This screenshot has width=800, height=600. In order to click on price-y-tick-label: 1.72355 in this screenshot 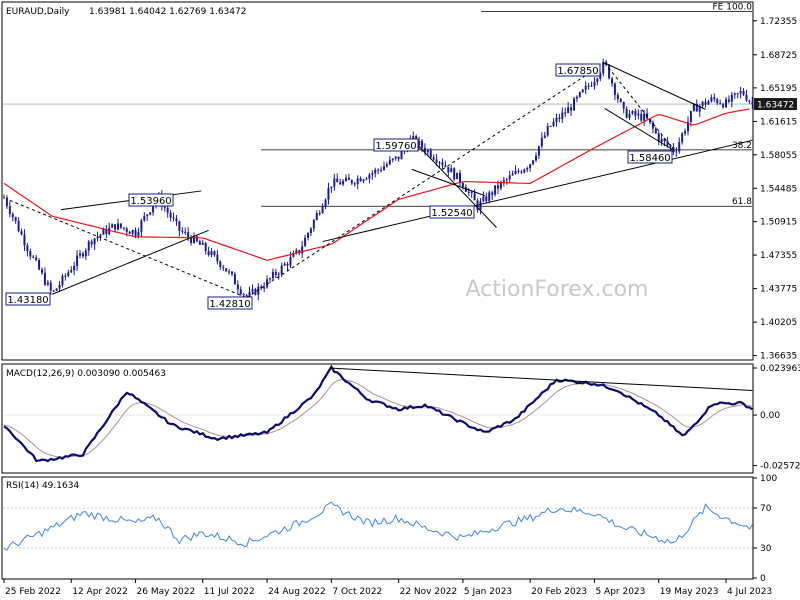, I will do `click(778, 22)`.